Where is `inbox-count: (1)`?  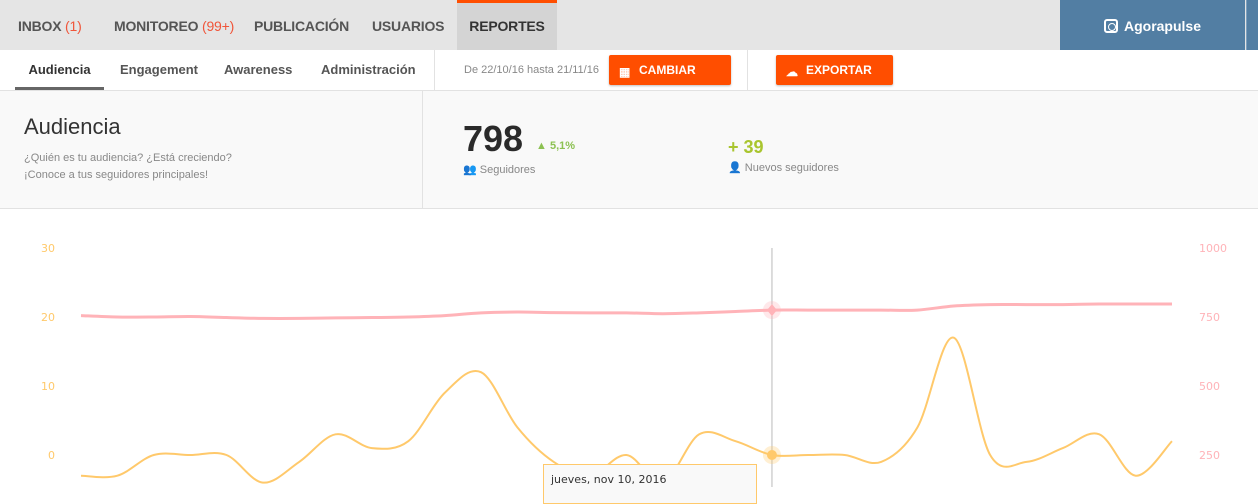
inbox-count: (1) is located at coordinates (73, 26).